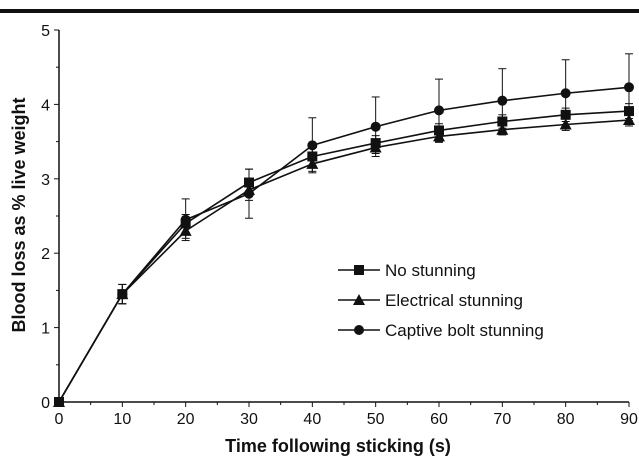  I want to click on x-tick-label: 80, so click(566, 419).